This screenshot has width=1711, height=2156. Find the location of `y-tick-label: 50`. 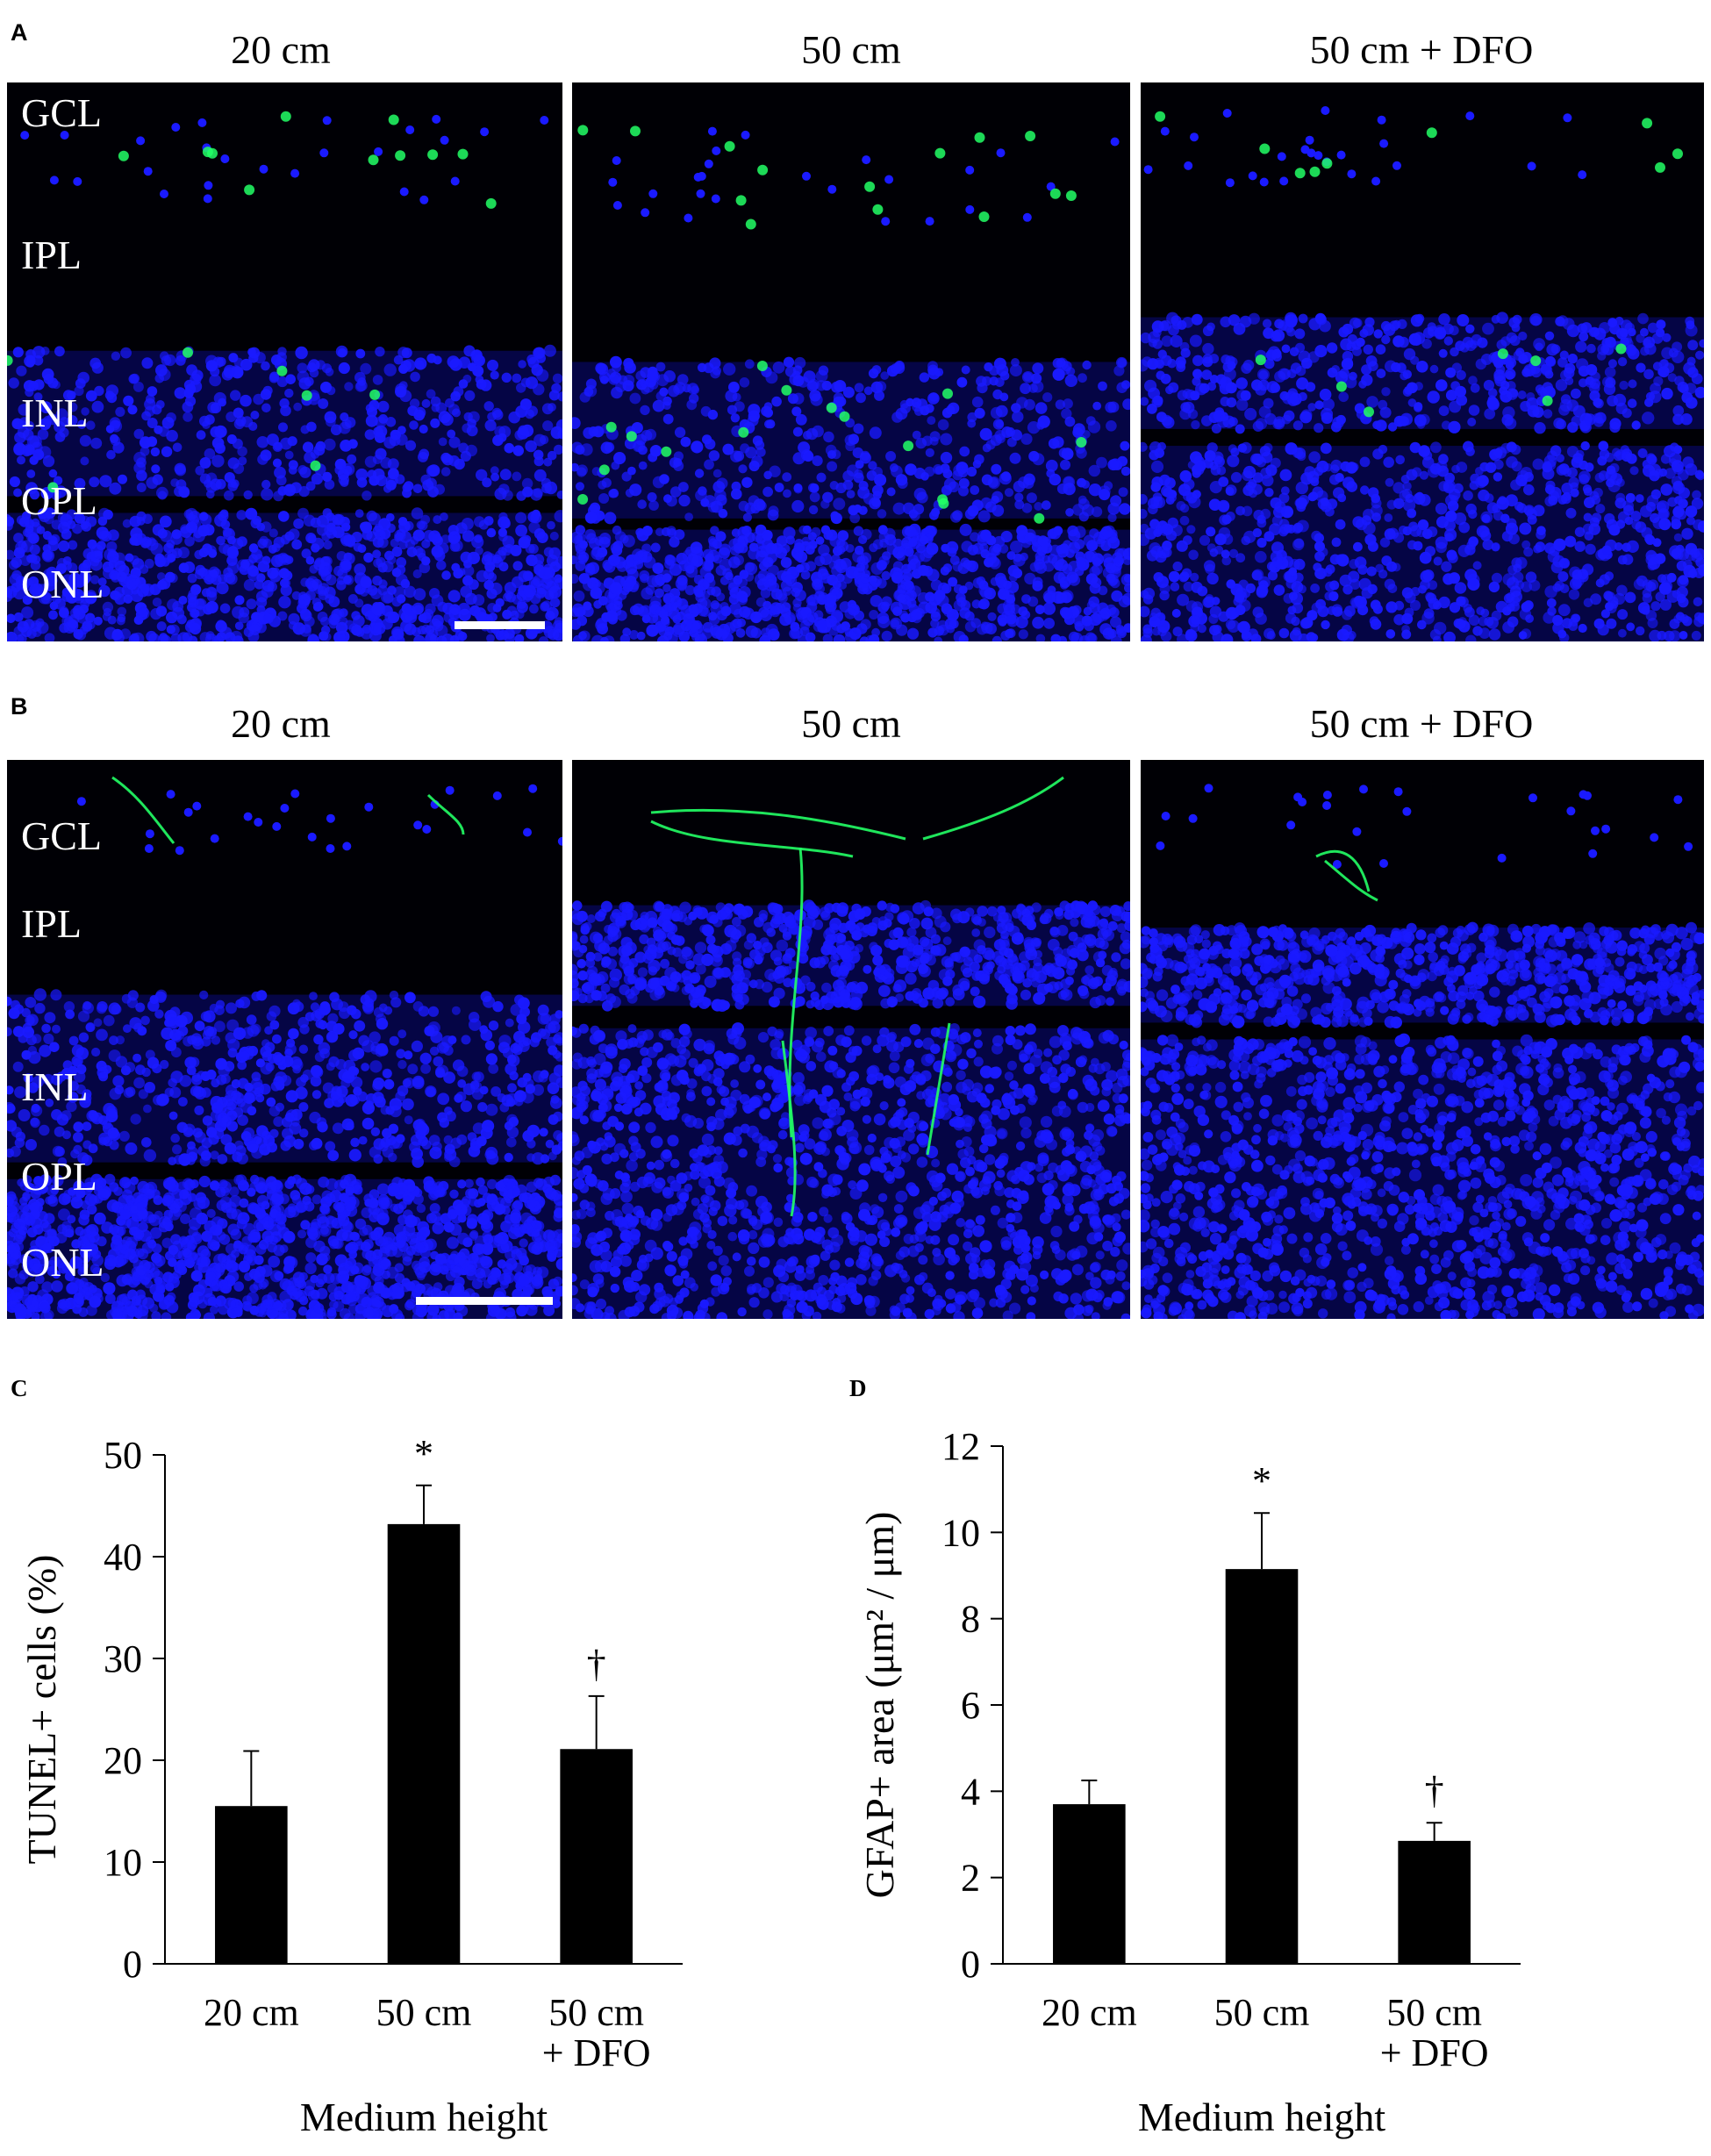

y-tick-label: 50 is located at coordinates (123, 1455).